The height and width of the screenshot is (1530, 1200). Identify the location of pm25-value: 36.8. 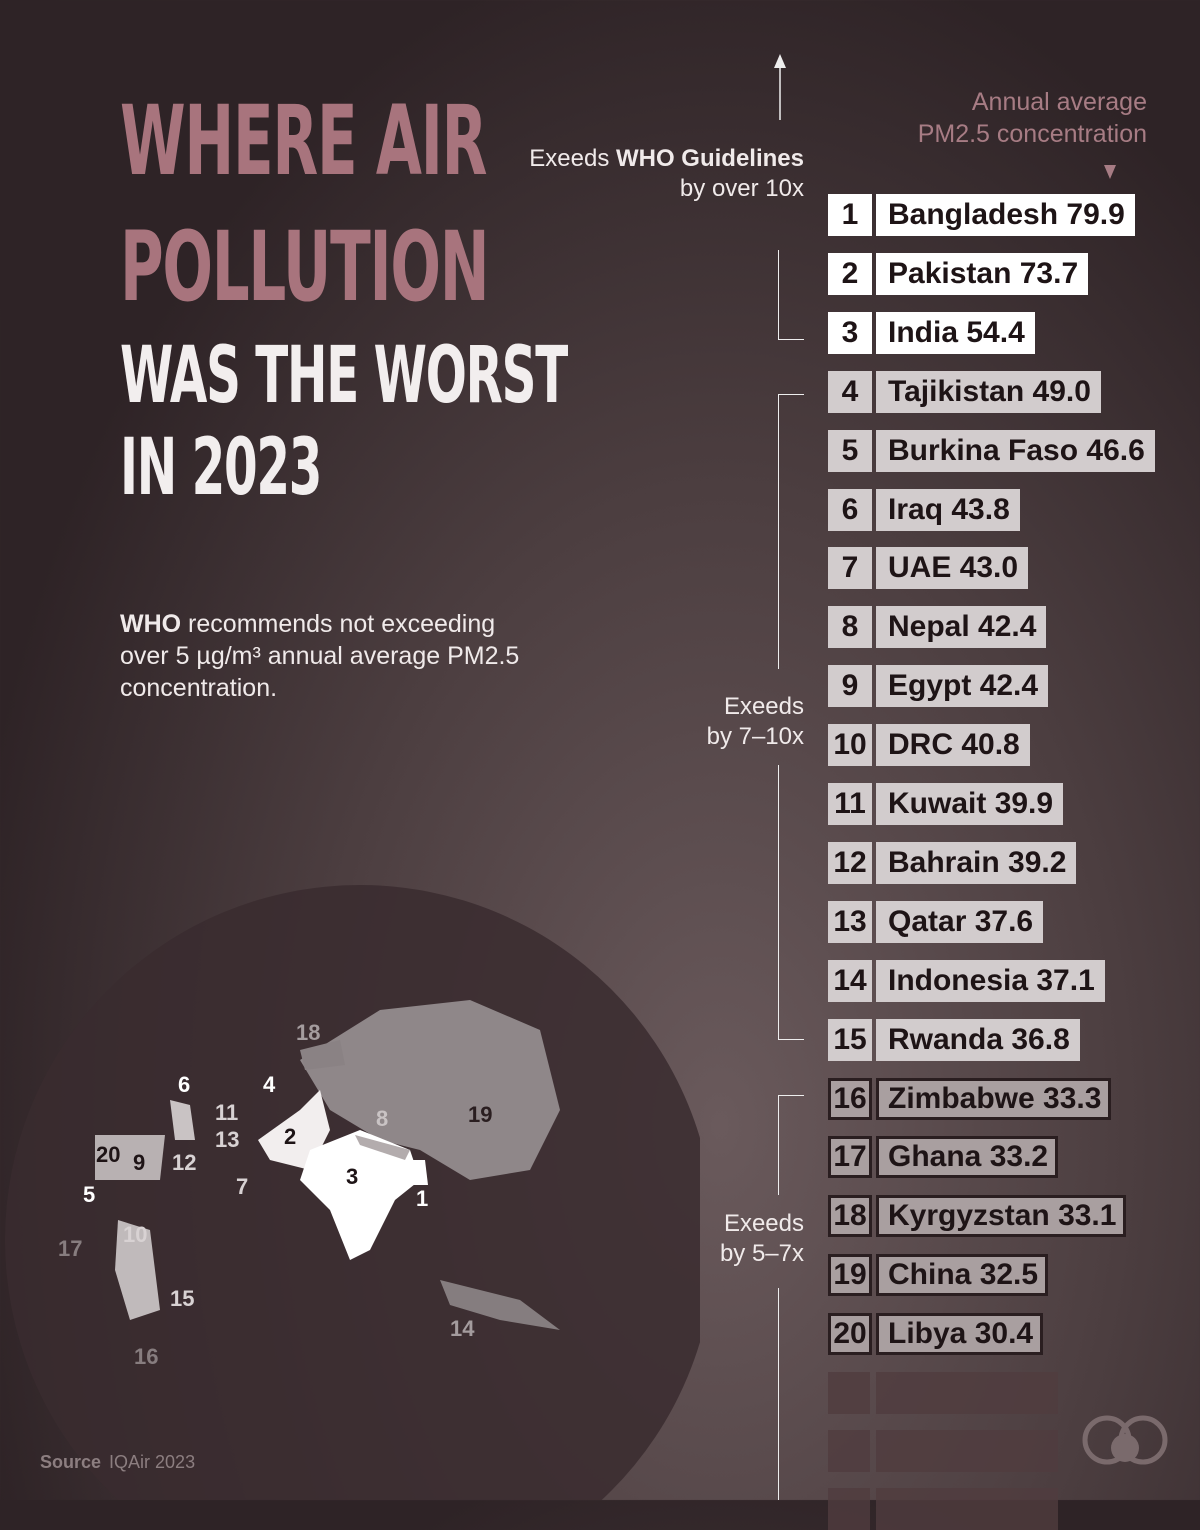
(1040, 1039).